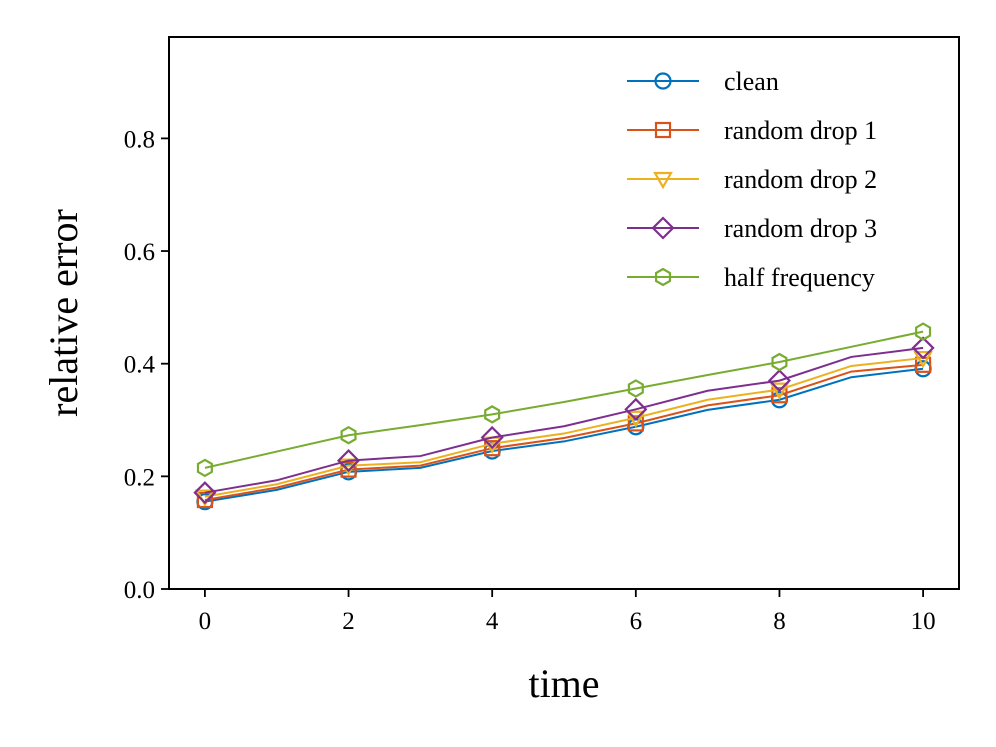 Image resolution: width=996 pixels, height=747 pixels. I want to click on y-tick-label: 0.0, so click(139, 590).